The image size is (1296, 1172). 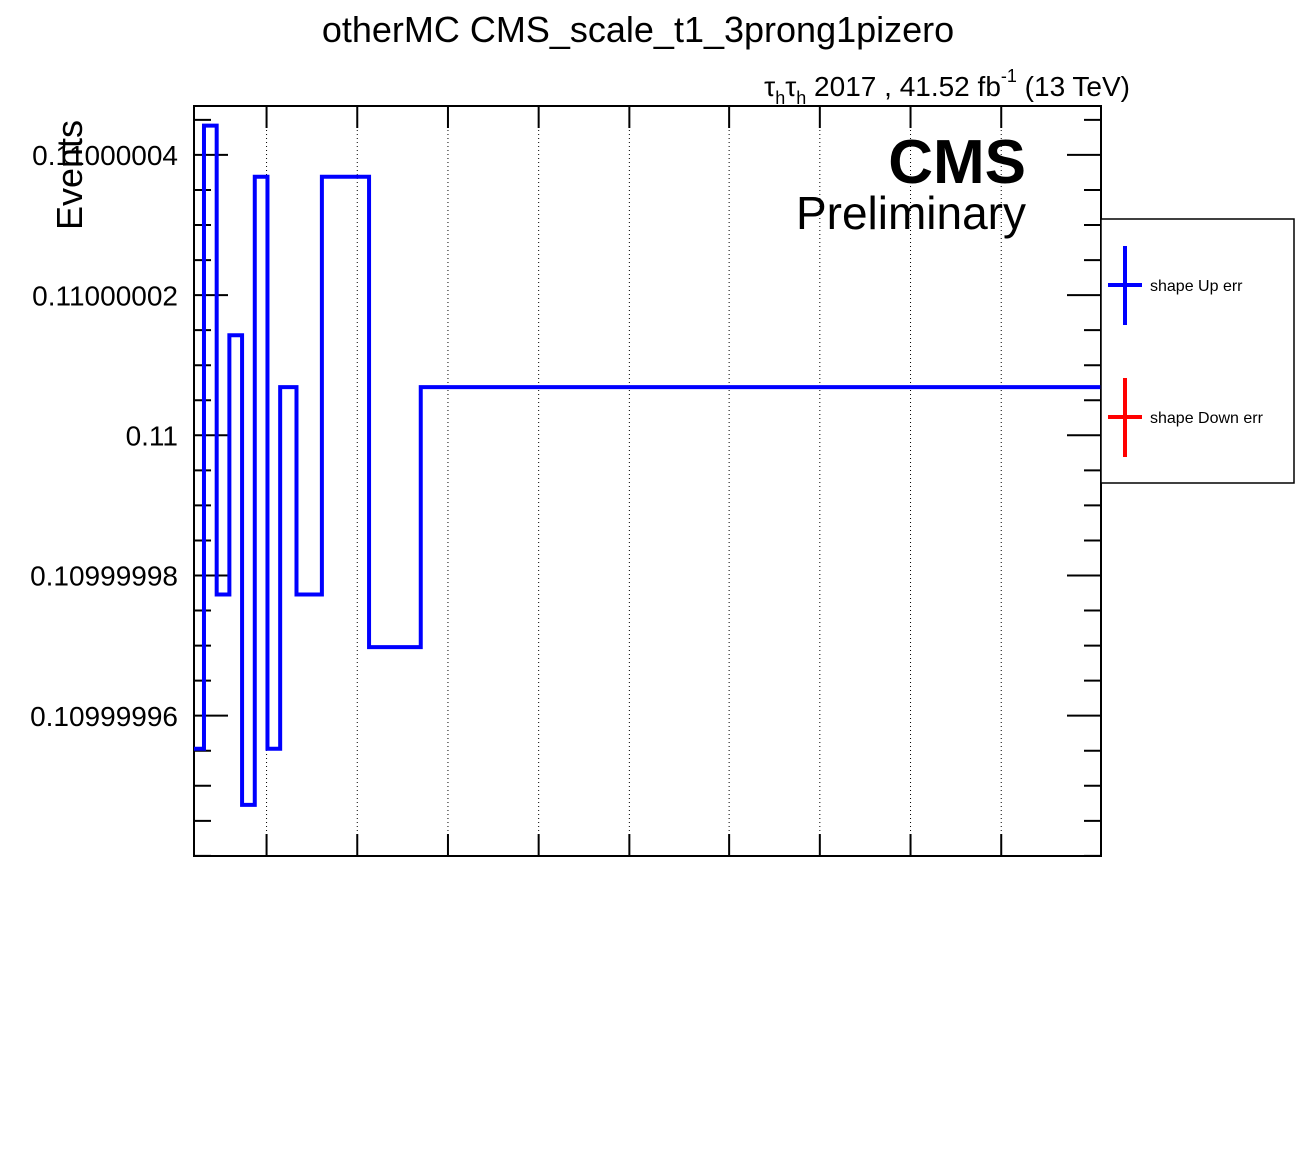 I want to click on legend-label-up: shape Up err, so click(x=1196, y=286).